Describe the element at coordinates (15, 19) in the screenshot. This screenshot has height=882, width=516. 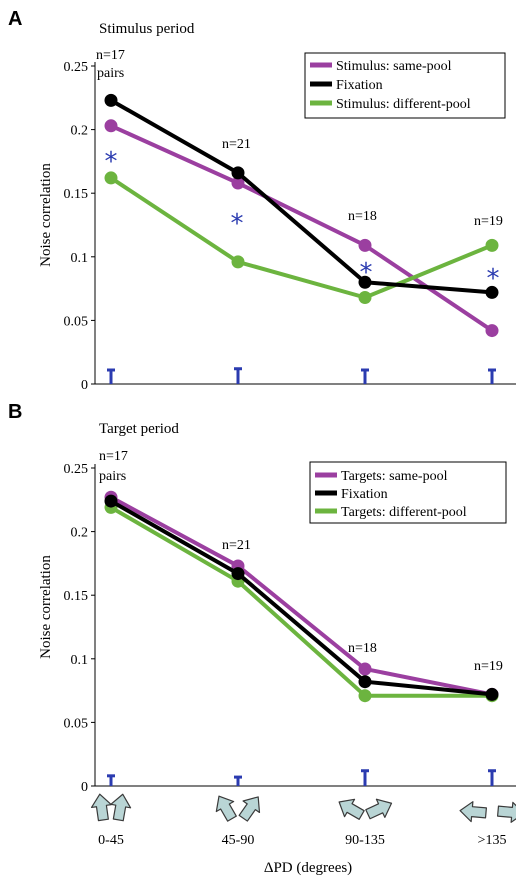
I see `panel-letter: A` at that location.